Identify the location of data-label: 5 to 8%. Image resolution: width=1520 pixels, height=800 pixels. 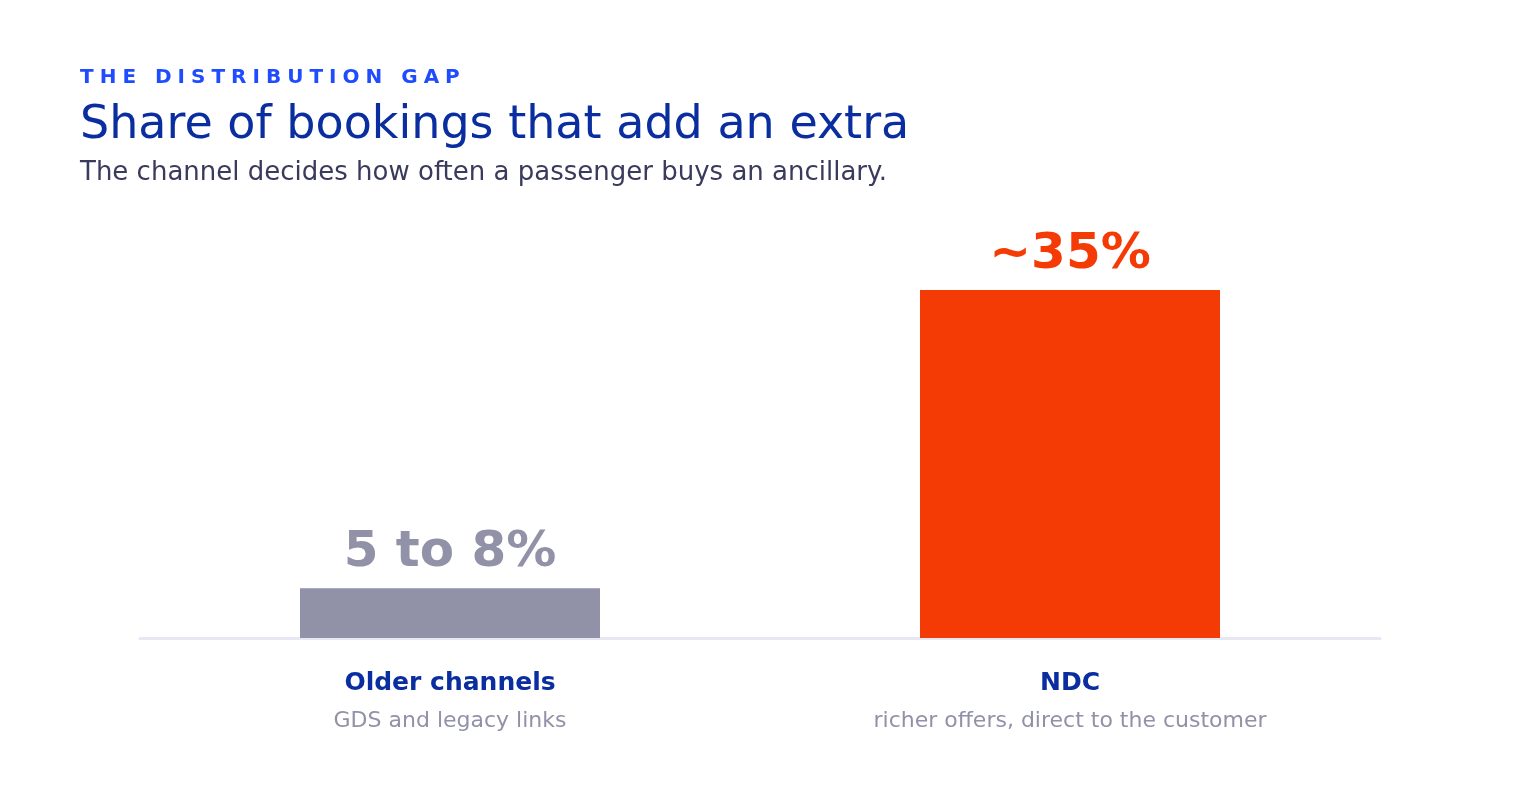
(450, 549).